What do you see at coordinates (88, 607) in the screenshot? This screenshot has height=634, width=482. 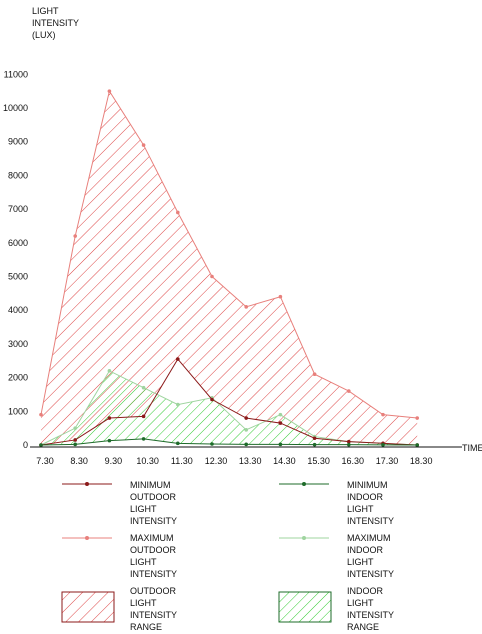 I see `legend-outdoor-range-swatch` at bounding box center [88, 607].